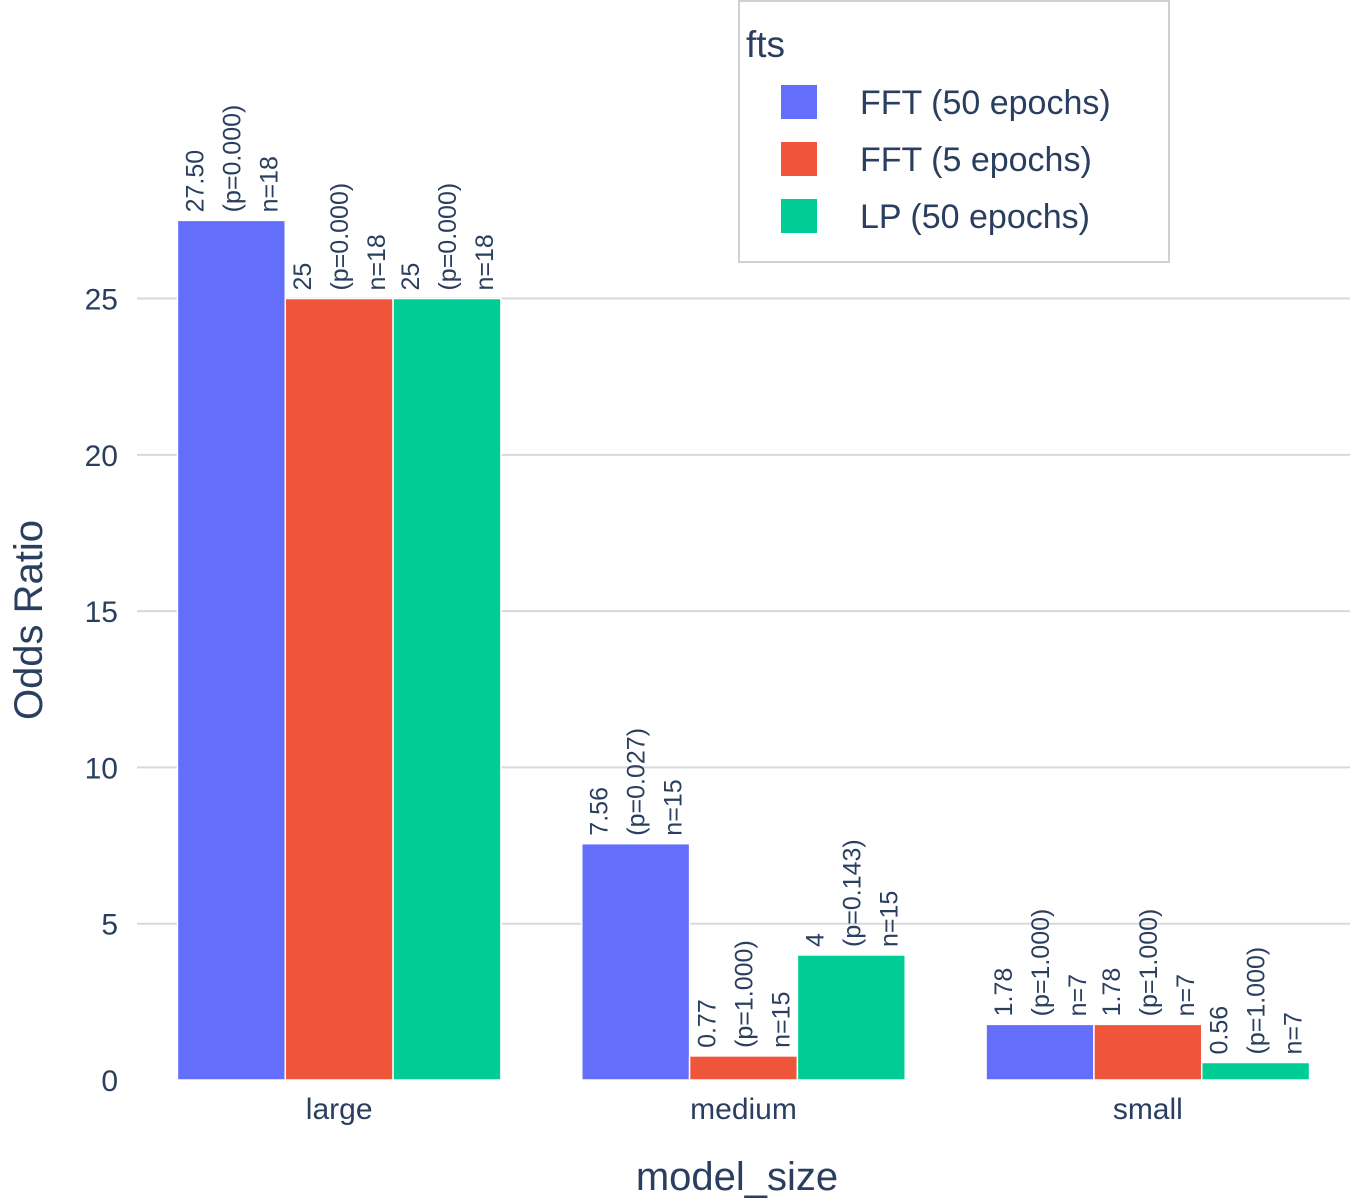 The height and width of the screenshot is (1200, 1350). I want to click on y-tick-label: 20, so click(101, 456).